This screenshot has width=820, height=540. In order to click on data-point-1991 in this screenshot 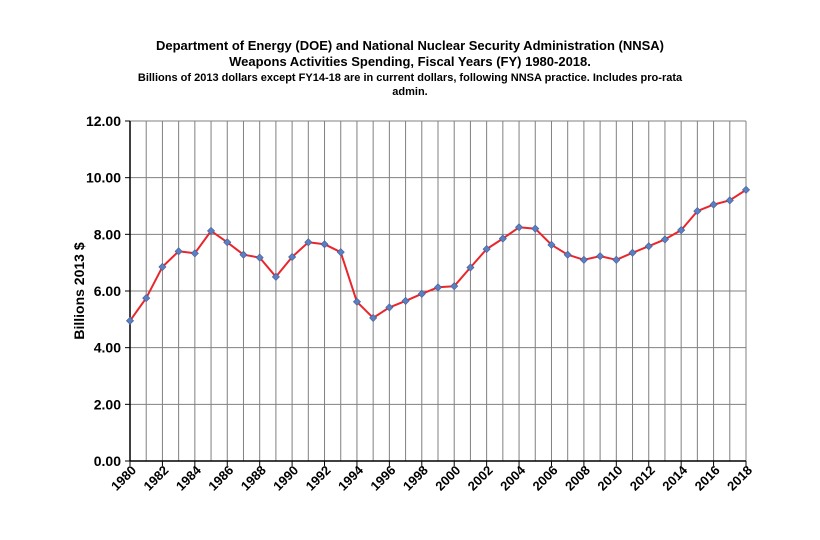, I will do `click(308, 242)`.